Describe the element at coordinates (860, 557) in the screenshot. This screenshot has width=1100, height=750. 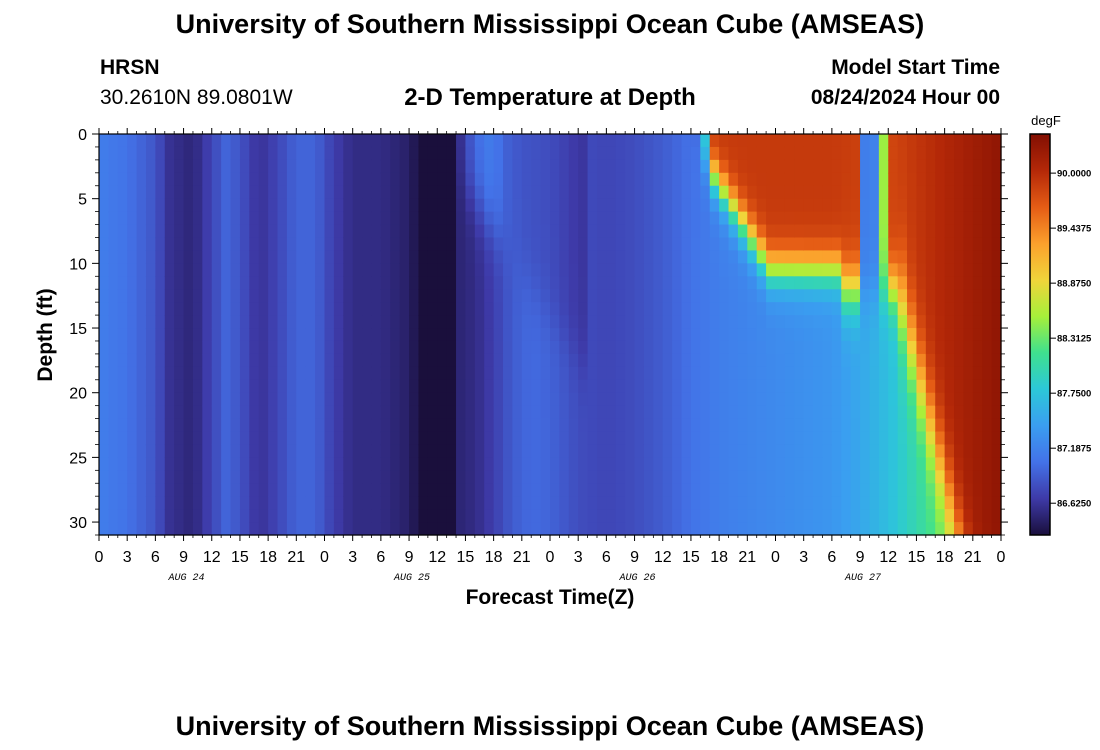
I see `x-tick-label: 9` at that location.